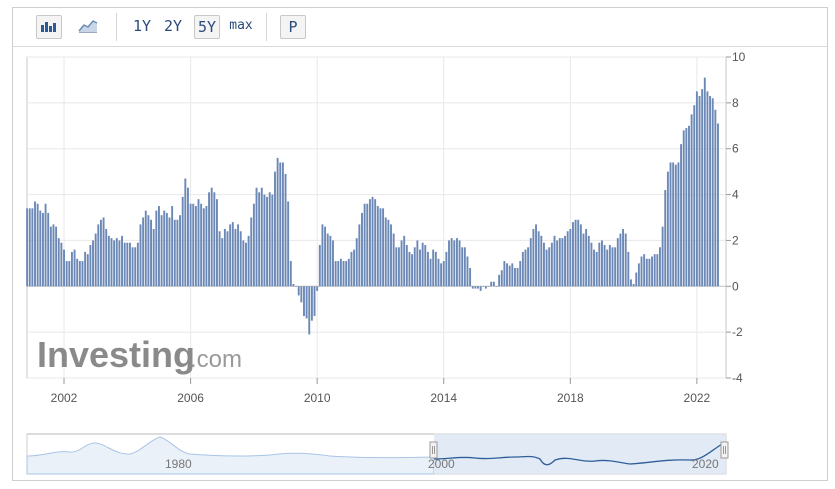  I want to click on range-2y-button: 2Y, so click(173, 26).